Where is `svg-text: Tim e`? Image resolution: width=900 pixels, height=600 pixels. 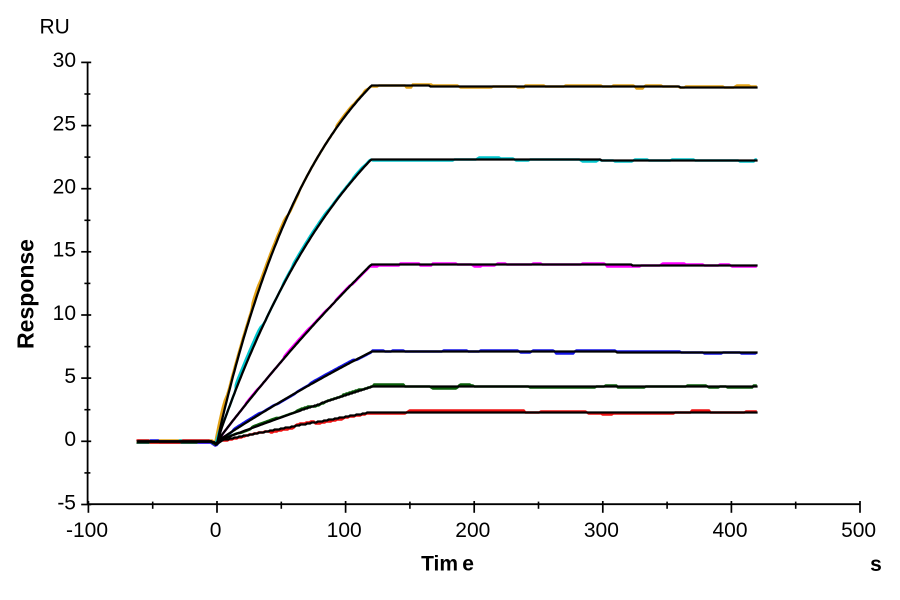 svg-text: Tim e is located at coordinates (447, 564).